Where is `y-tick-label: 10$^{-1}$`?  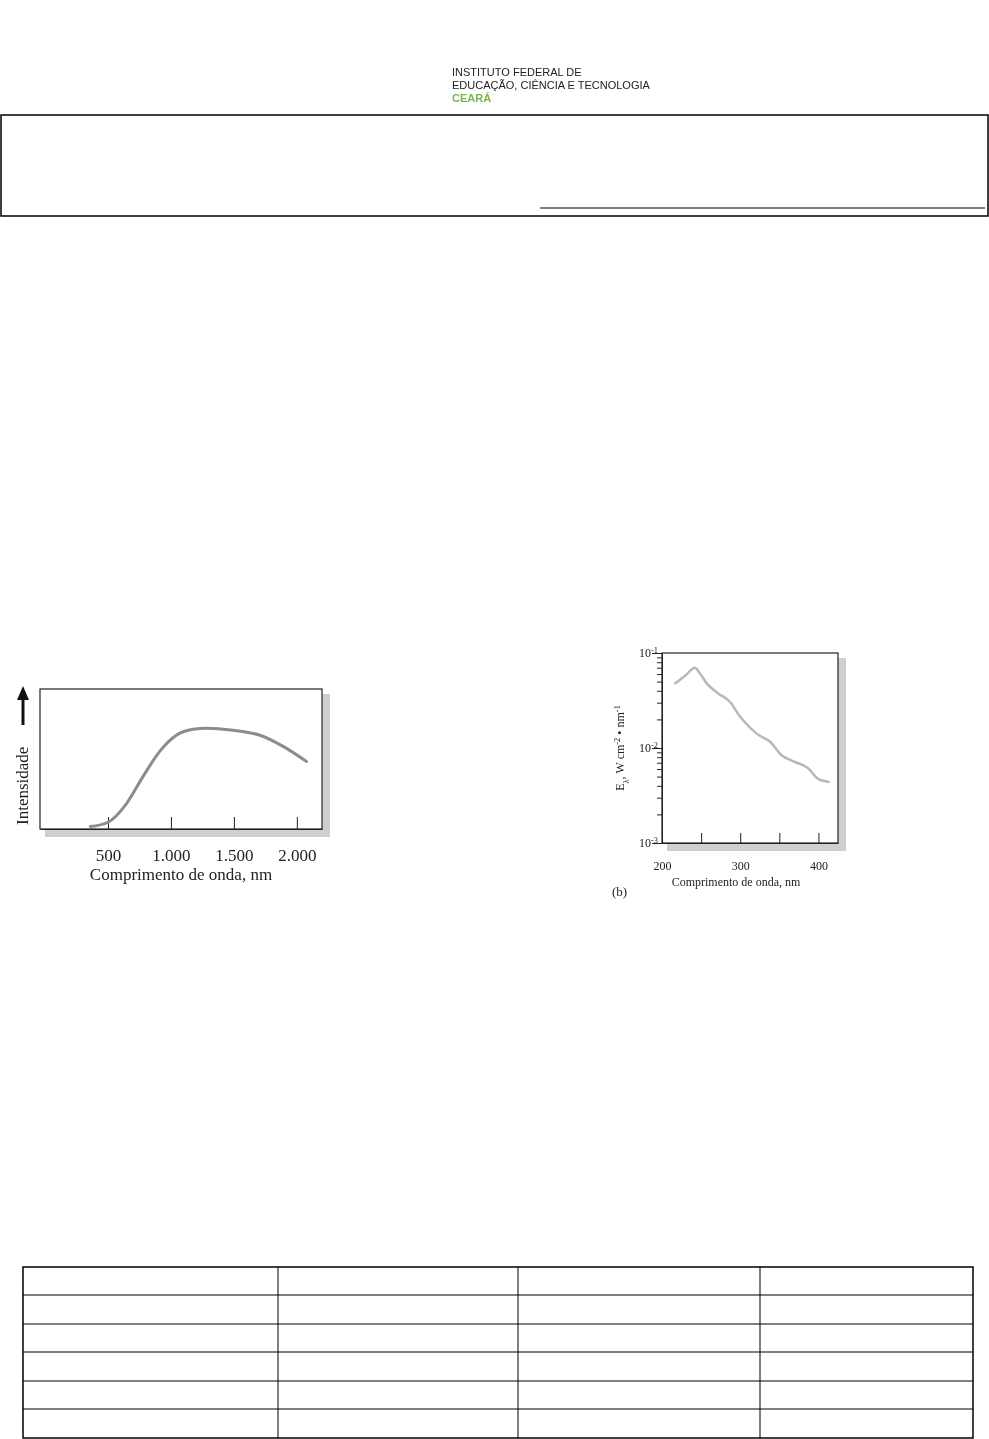
y-tick-label: 10$^{-1}$ is located at coordinates (648, 653).